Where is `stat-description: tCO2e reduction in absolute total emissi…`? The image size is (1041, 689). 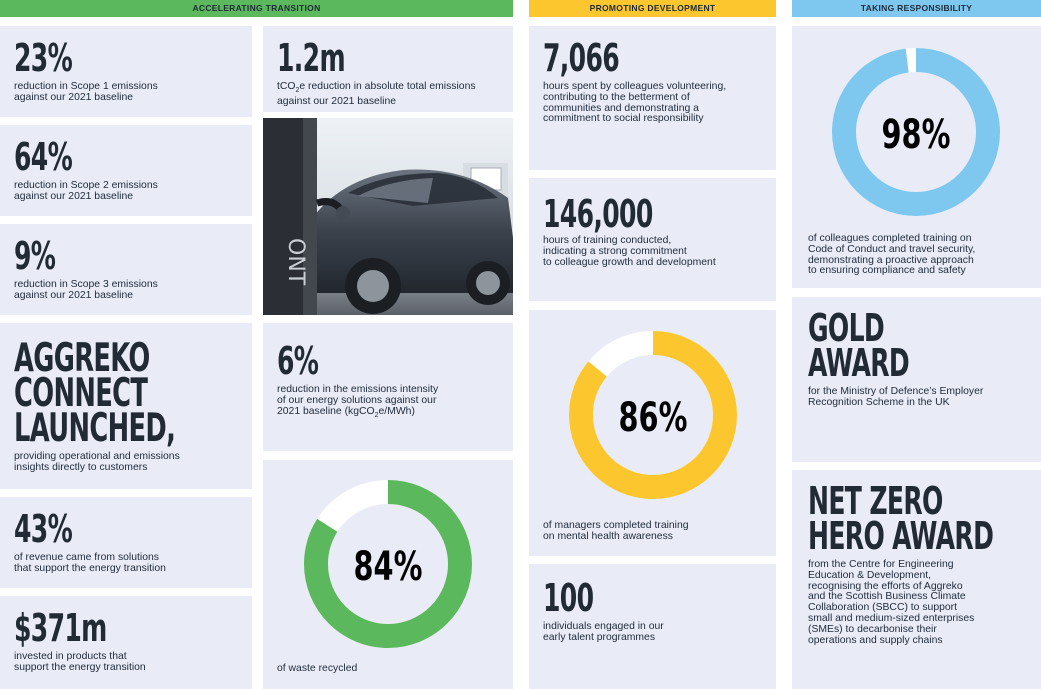
stat-description: tCO2e reduction in absolute total emissi… is located at coordinates (376, 94).